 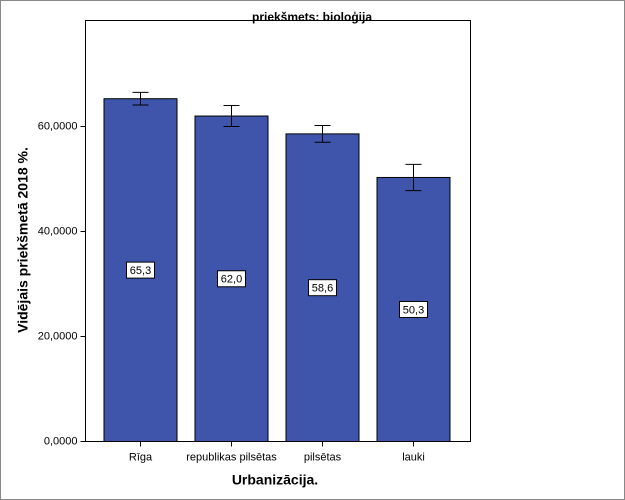 What do you see at coordinates (61, 441) in the screenshot?
I see `y-tick-label: 0,0000` at bounding box center [61, 441].